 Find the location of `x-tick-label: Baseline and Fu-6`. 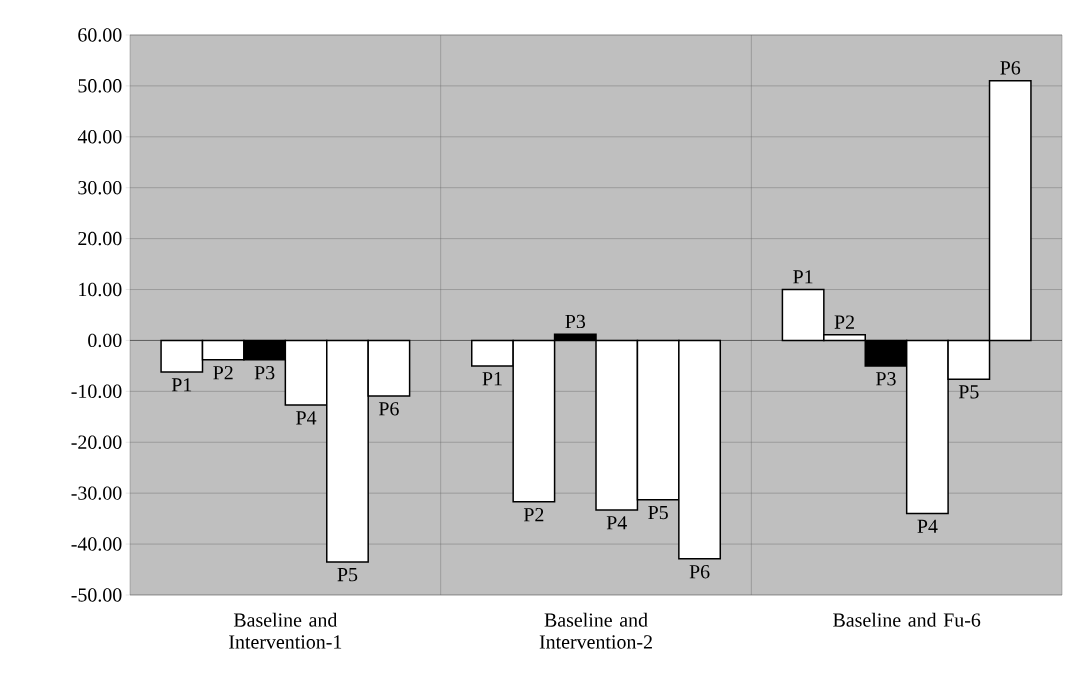

x-tick-label: Baseline and Fu-6 is located at coordinates (907, 619).